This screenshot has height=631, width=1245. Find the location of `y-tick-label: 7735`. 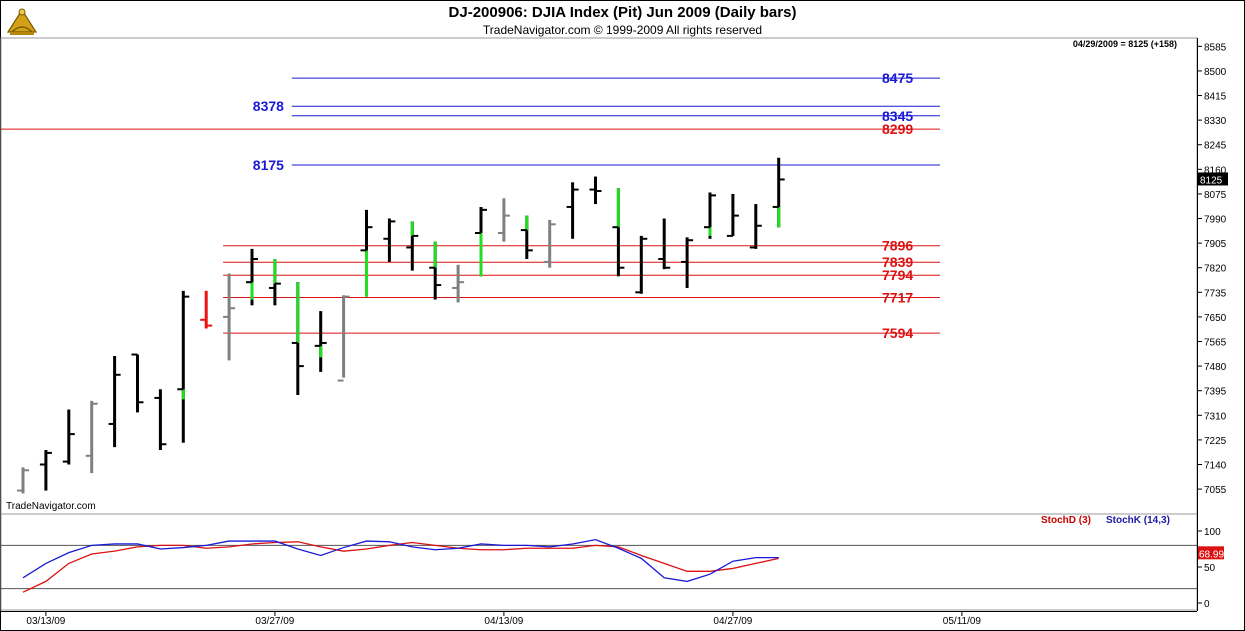

y-tick-label: 7735 is located at coordinates (1215, 293).